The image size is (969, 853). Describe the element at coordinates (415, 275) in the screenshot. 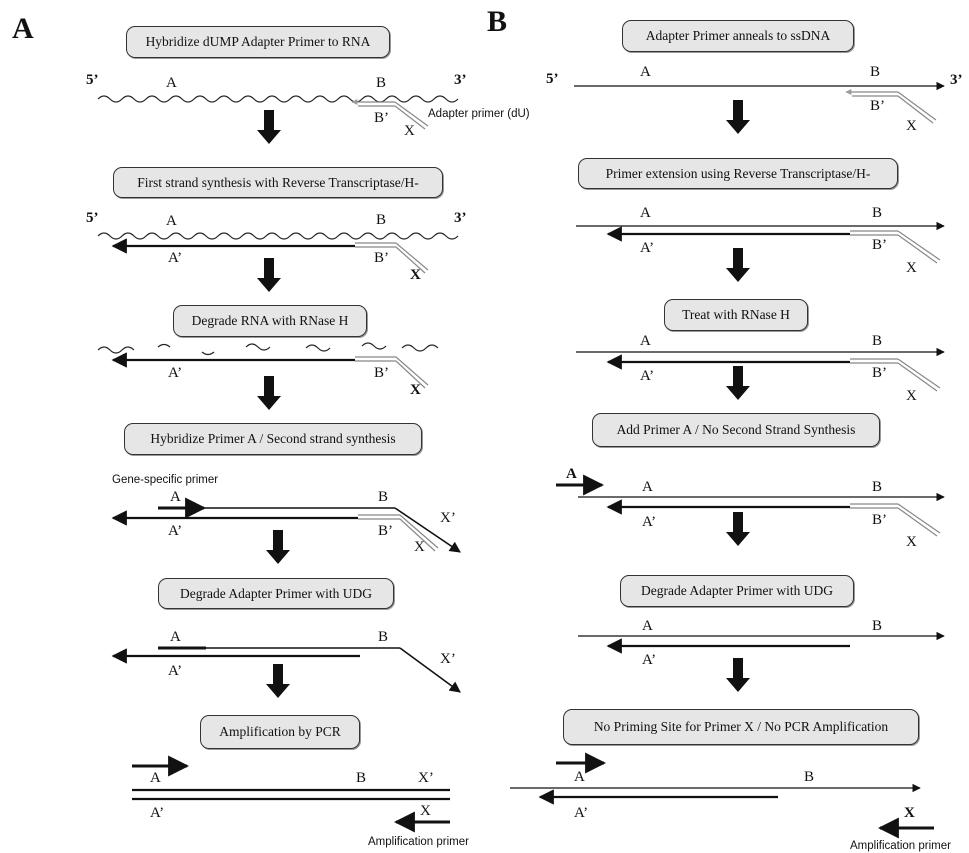

I see `a-r2-label-x: X` at that location.